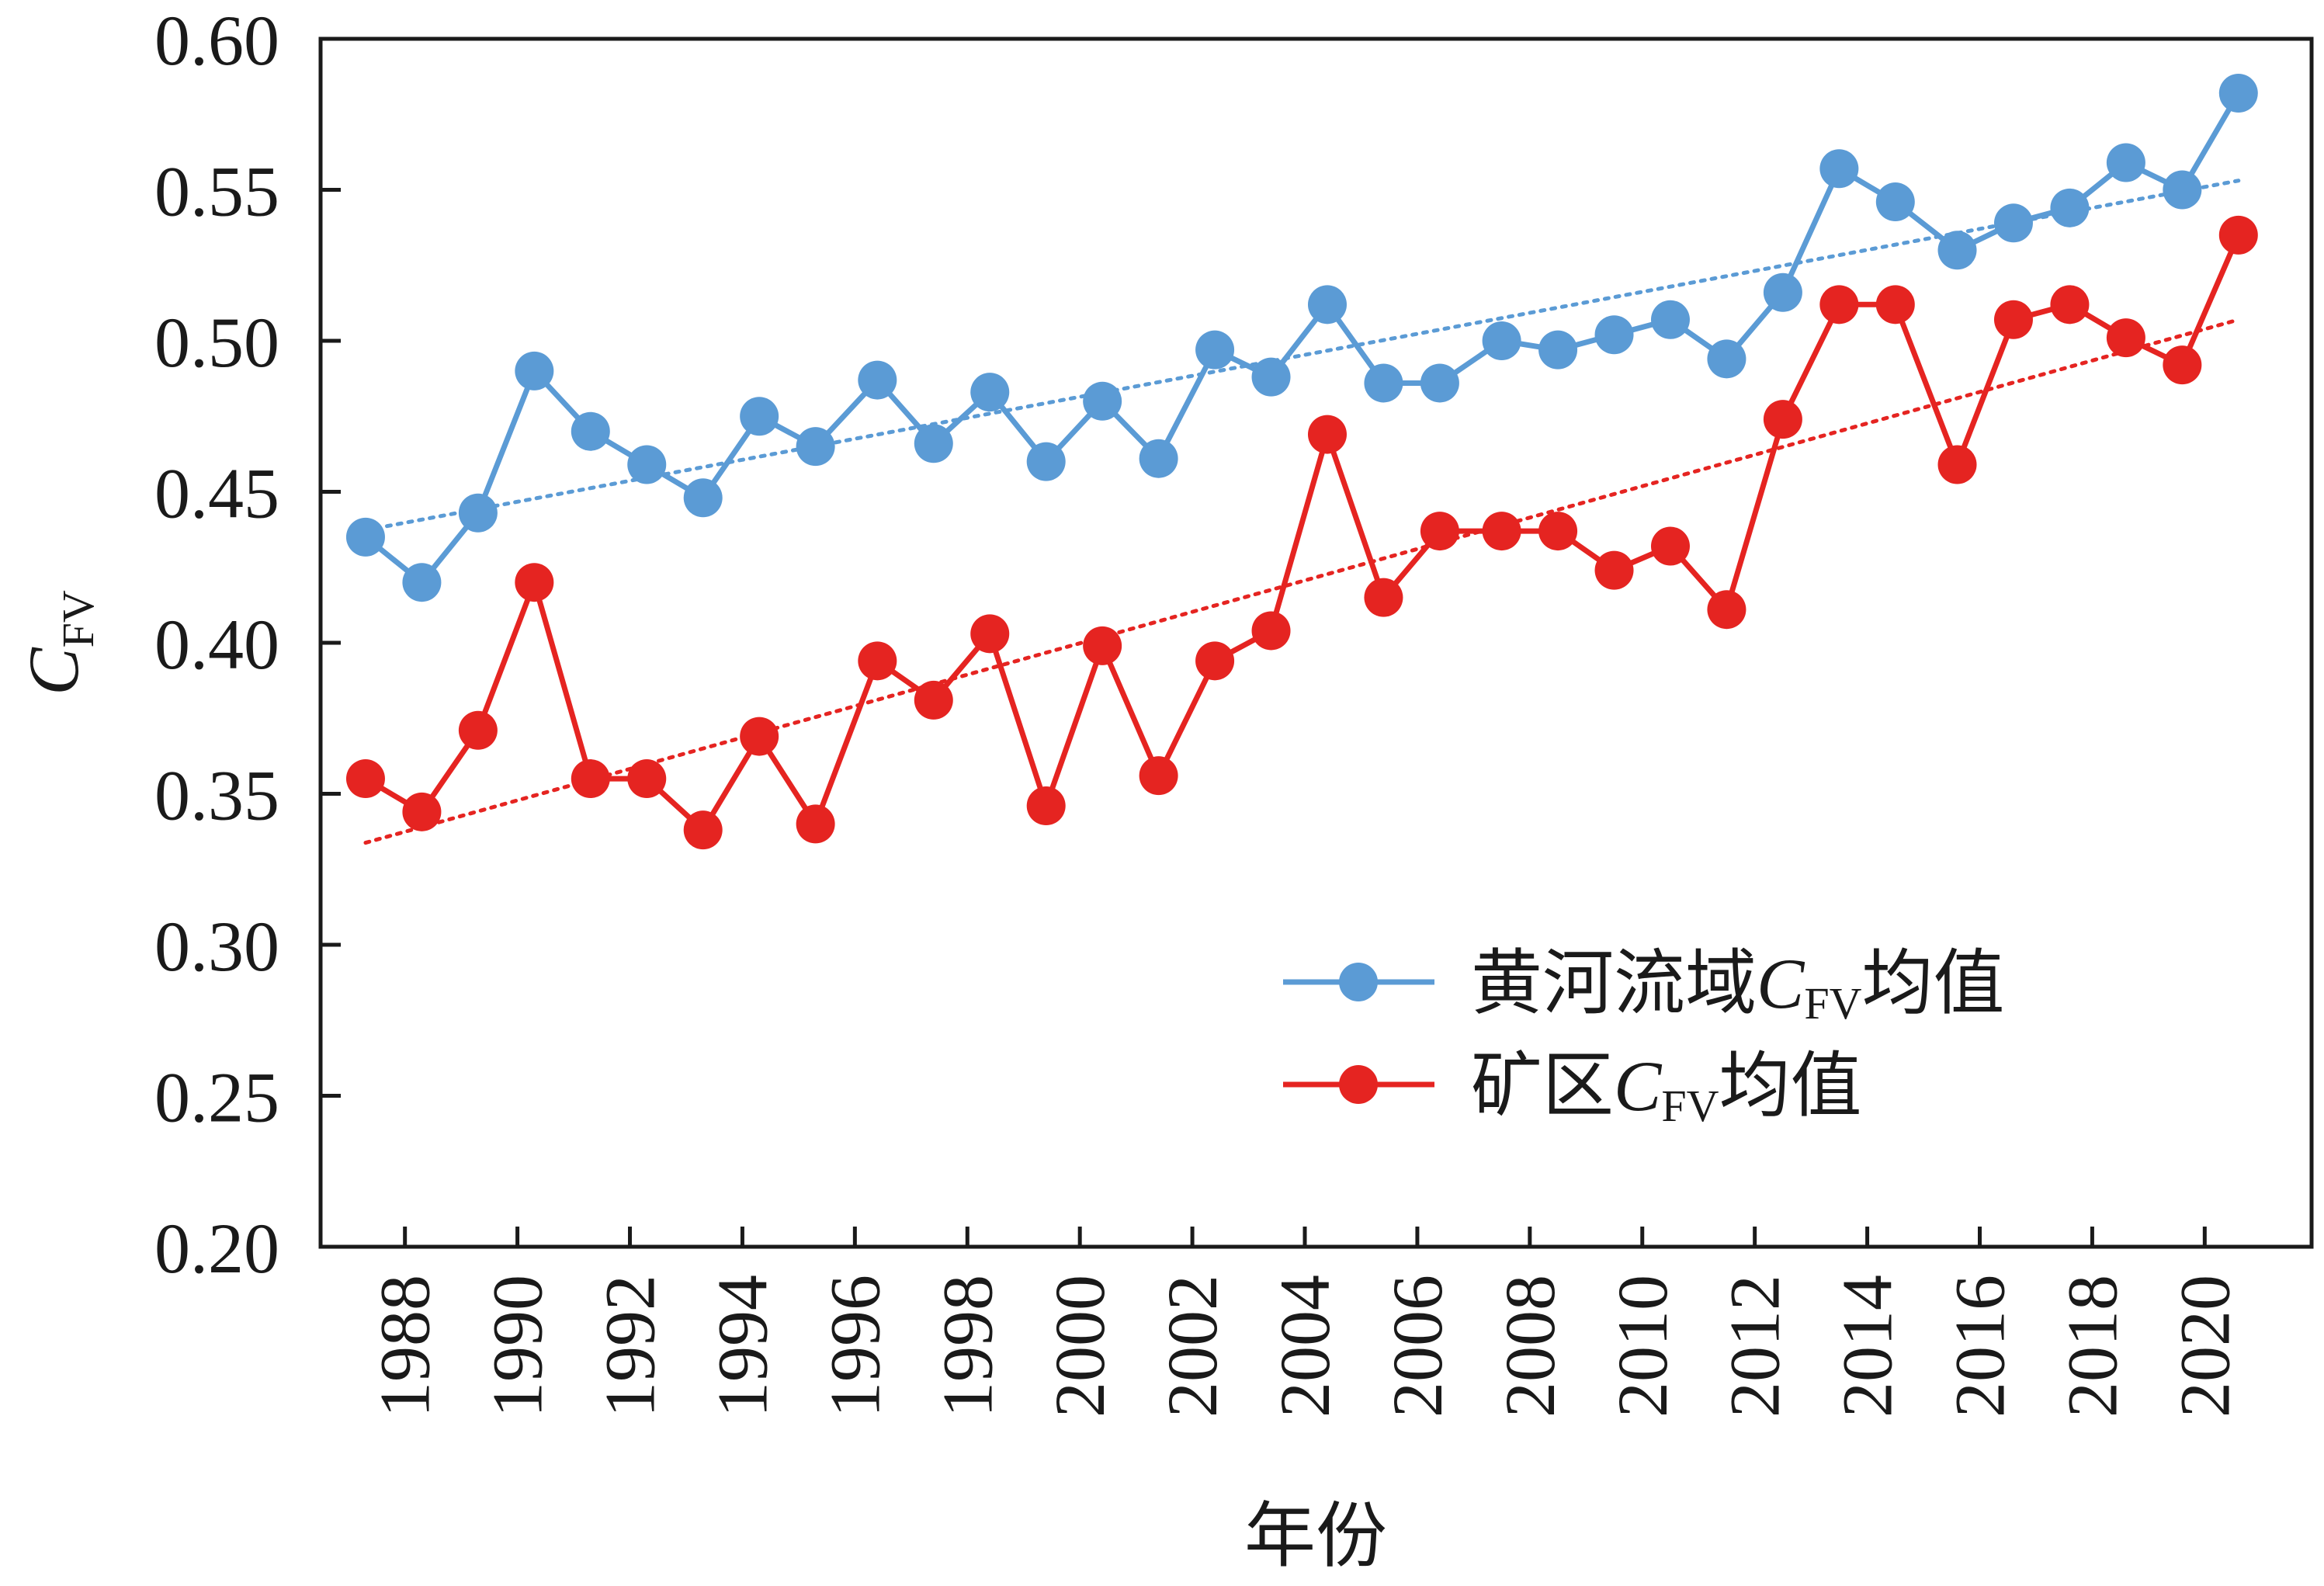 The width and height of the screenshot is (2324, 1586). Describe the element at coordinates (1079, 1346) in the screenshot. I see `x-tick-label: 2000` at that location.